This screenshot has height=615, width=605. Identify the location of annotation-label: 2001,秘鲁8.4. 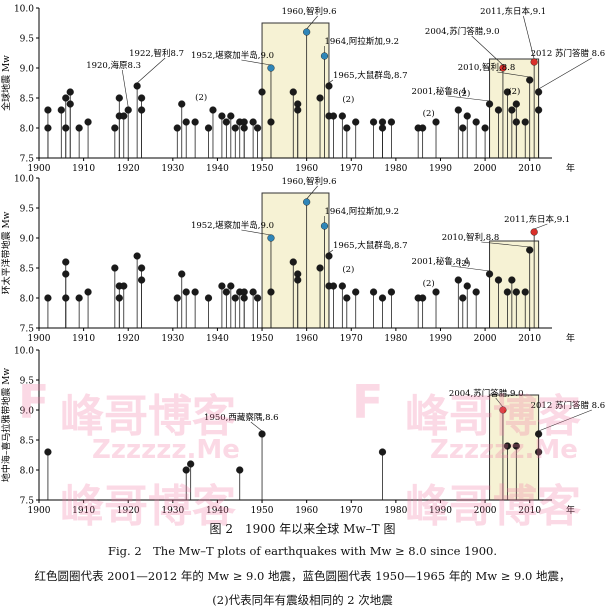
(439, 91).